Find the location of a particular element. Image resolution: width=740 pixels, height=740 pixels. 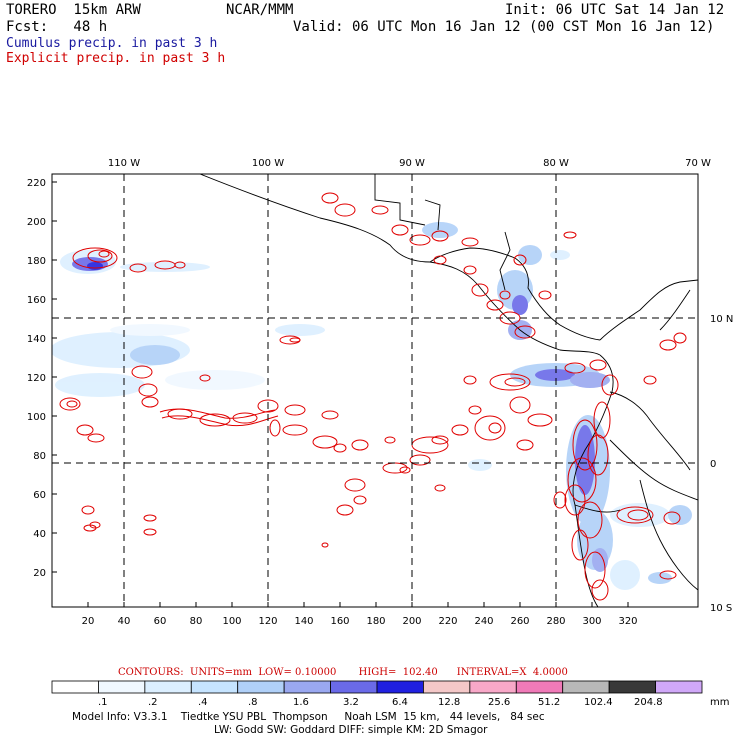

legend-label-0.2: .2 is located at coordinates (153, 702).